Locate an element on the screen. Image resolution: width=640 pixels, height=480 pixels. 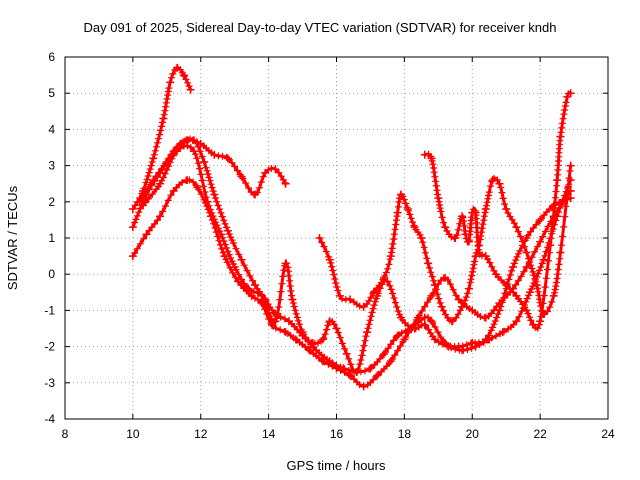
x-tick-label: 24 is located at coordinates (608, 434).